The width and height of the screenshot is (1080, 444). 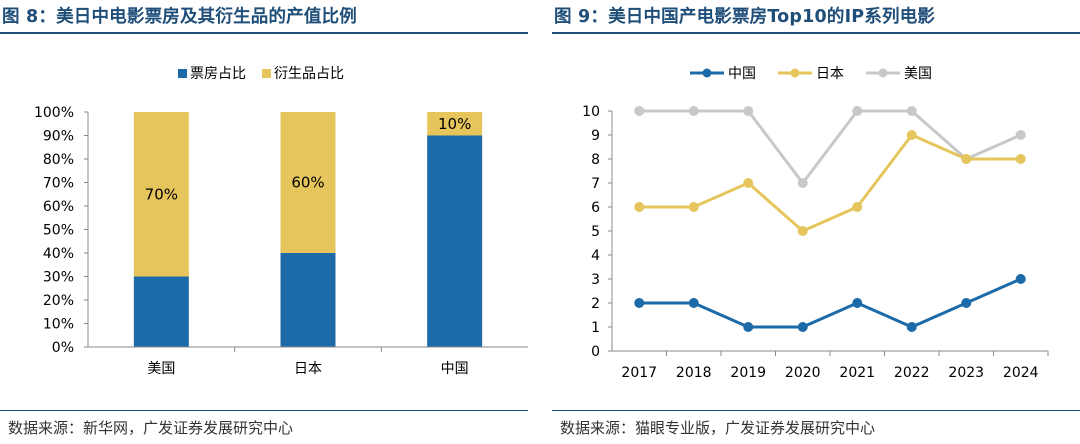 I want to click on y-tick-label-3: 20%, so click(x=58, y=301).